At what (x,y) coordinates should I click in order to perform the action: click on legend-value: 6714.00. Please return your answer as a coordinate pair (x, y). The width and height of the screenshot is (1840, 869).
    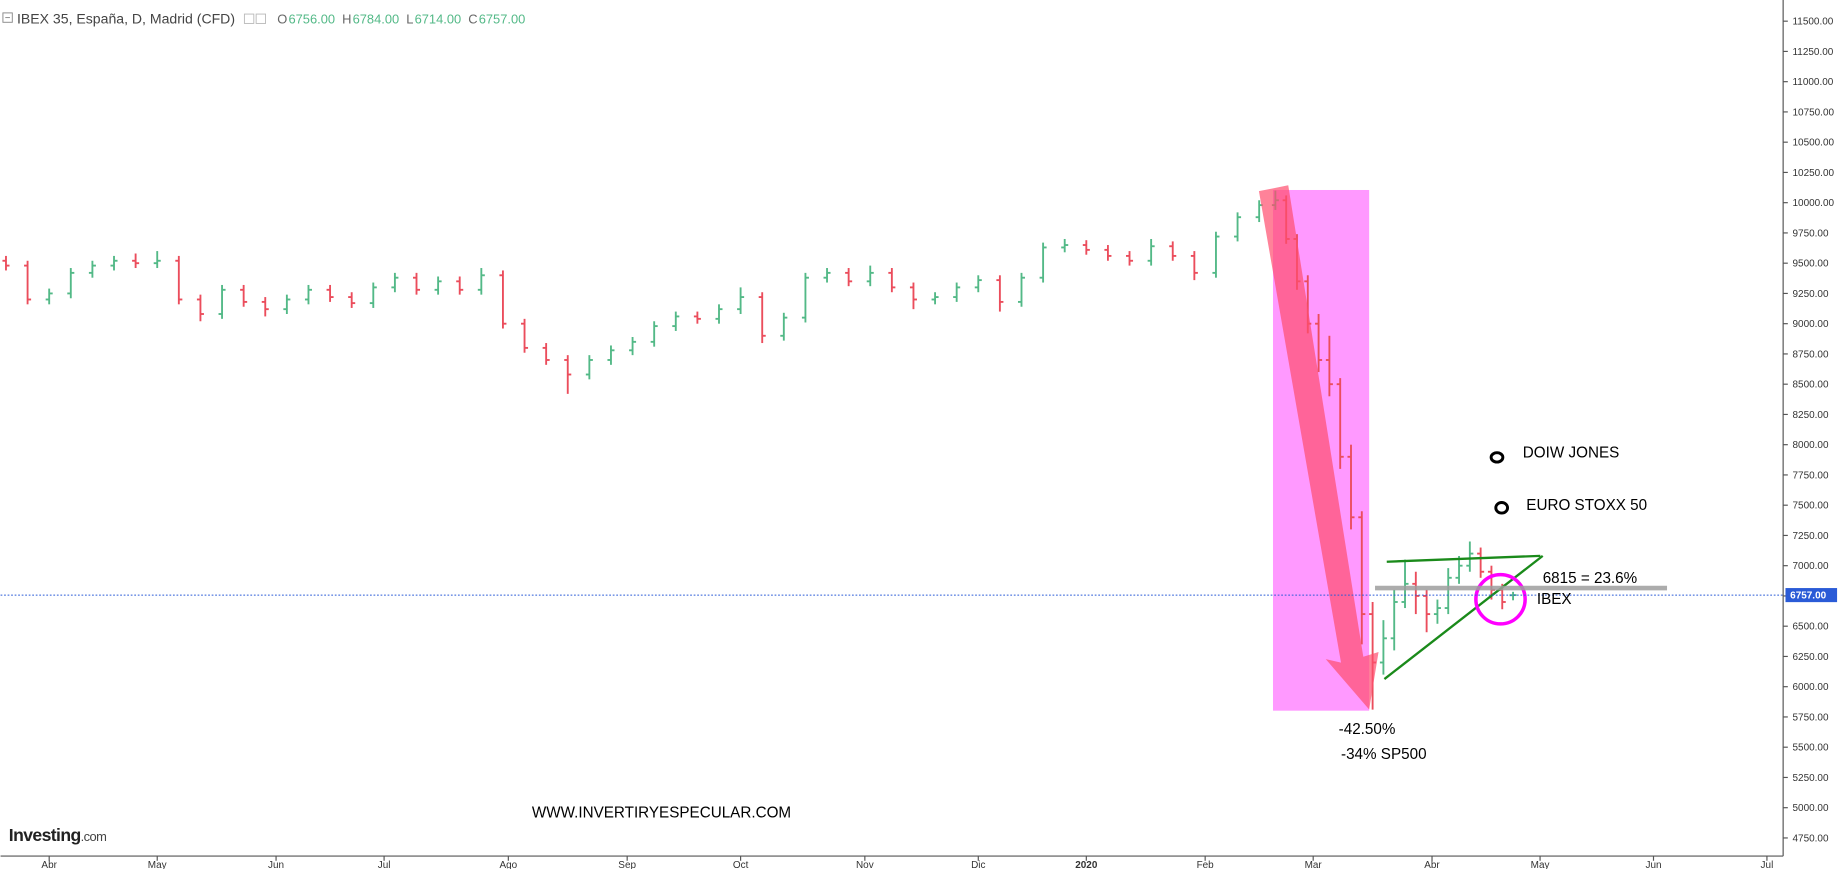
    Looking at the image, I should click on (438, 18).